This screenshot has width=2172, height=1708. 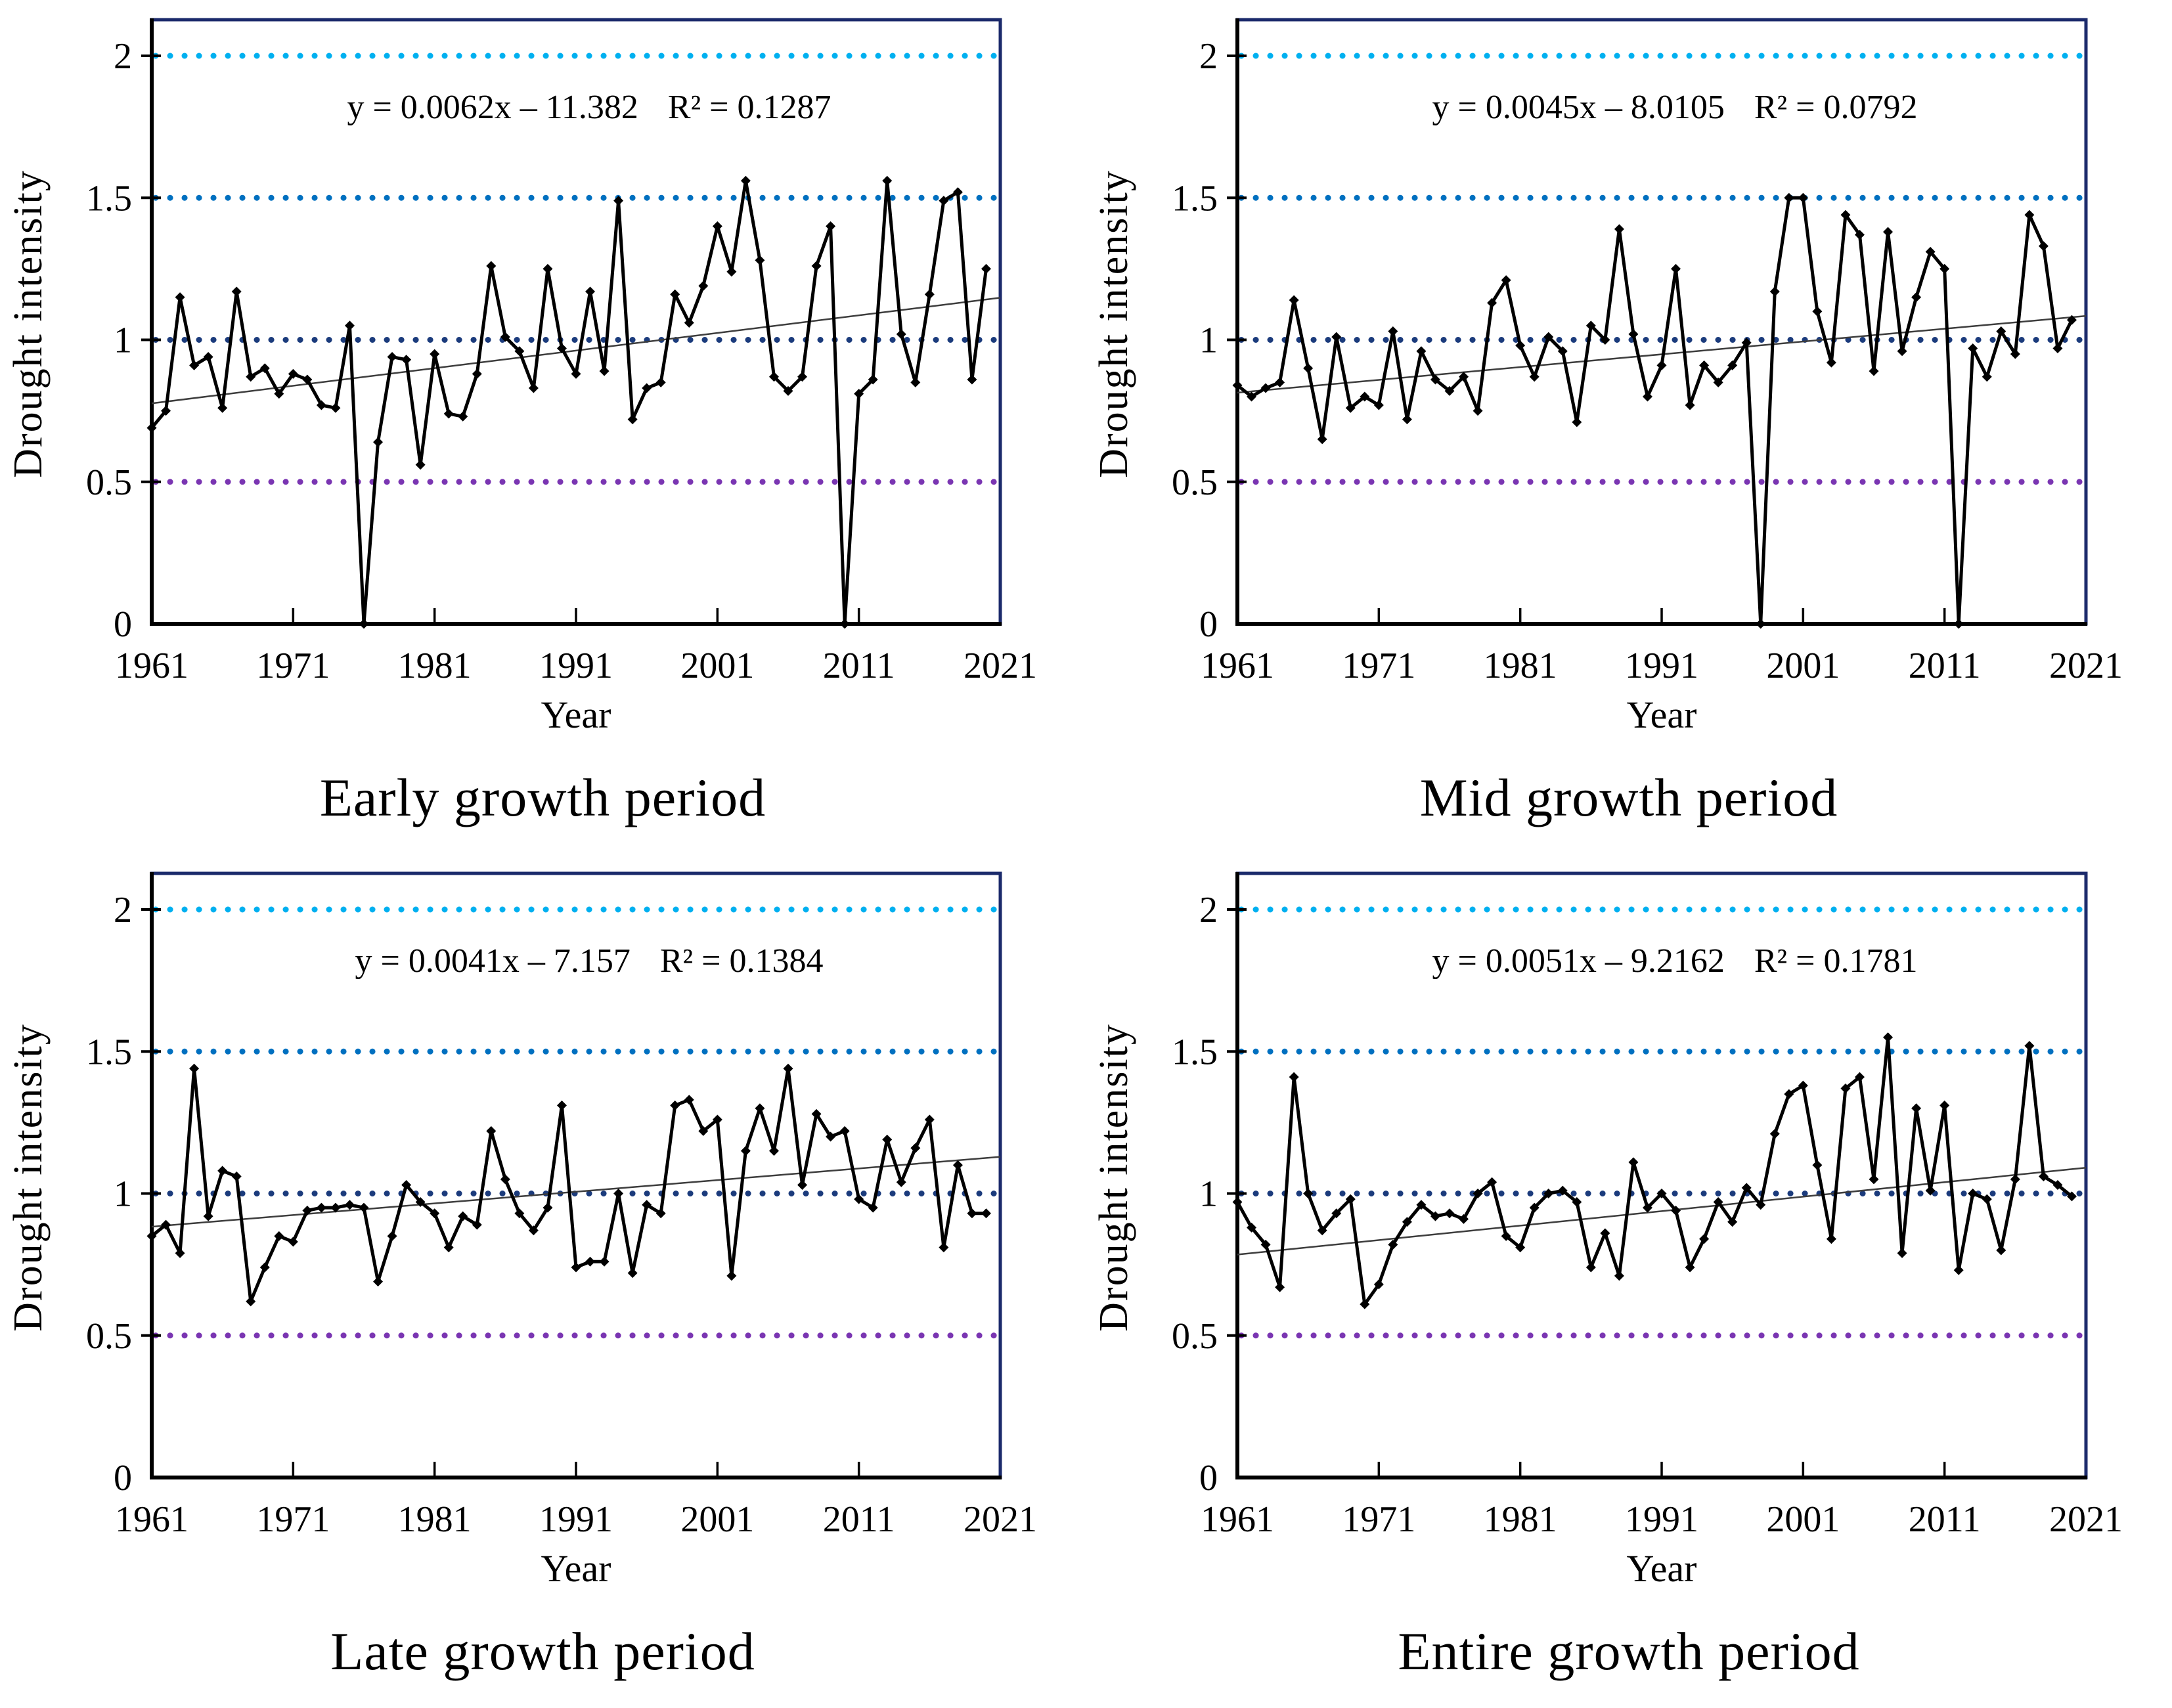 I want to click on x-tick-label: 2021, so click(x=2086, y=1520).